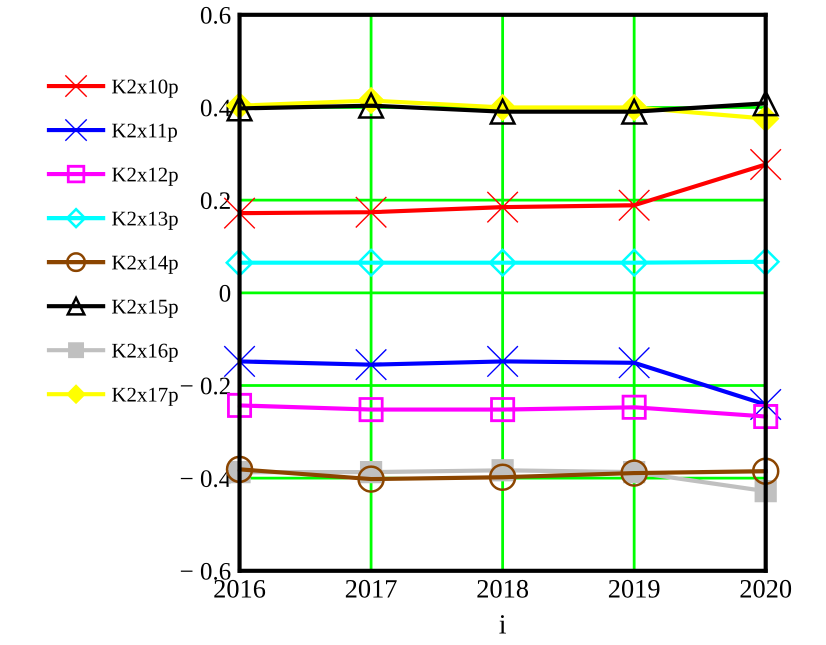 The image size is (826, 645). What do you see at coordinates (502, 624) in the screenshot?
I see `x-axis-title: i` at bounding box center [502, 624].